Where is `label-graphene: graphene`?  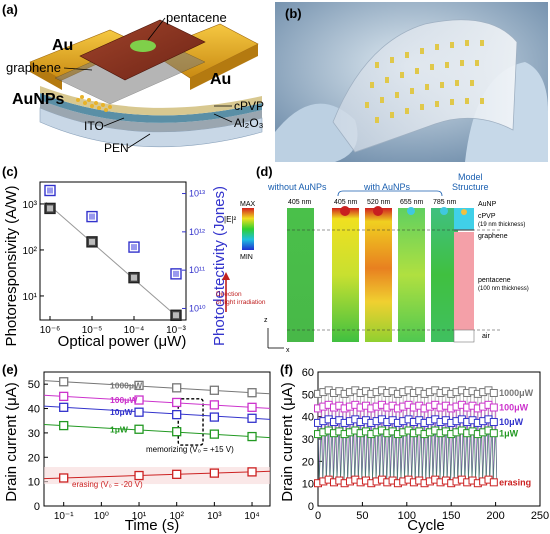
label-graphene: graphene is located at coordinates (33, 67).